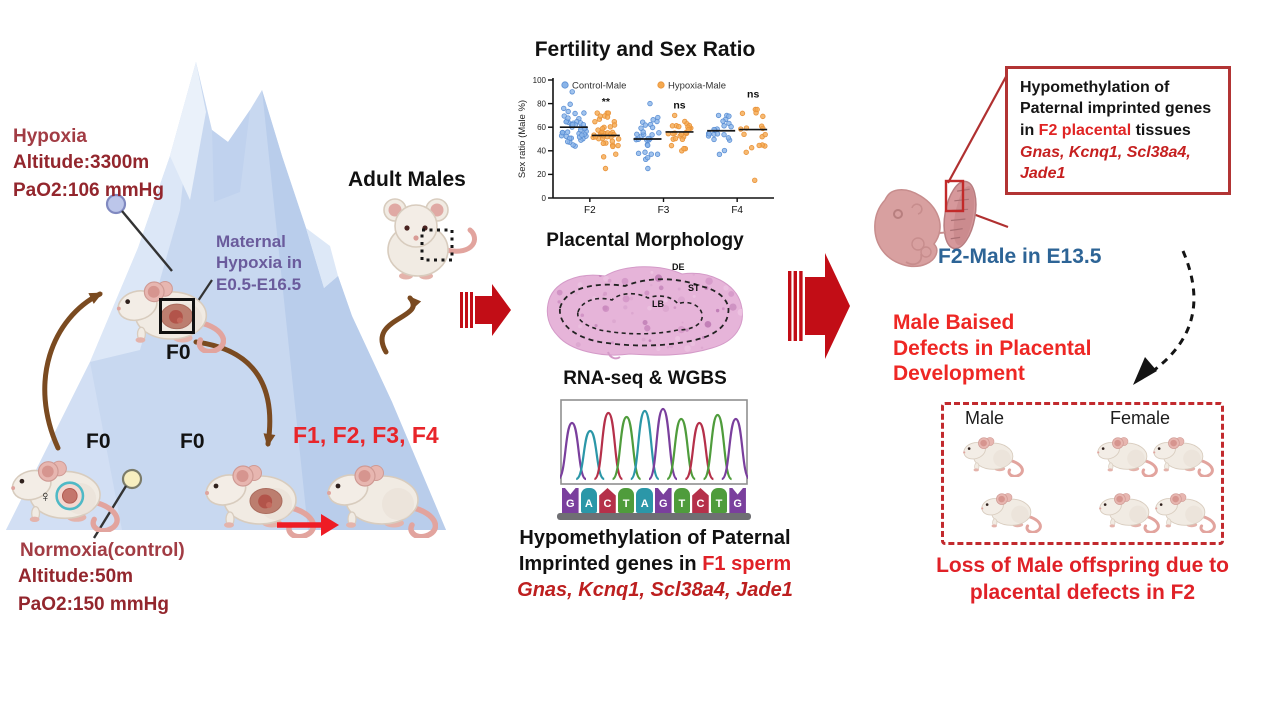 The height and width of the screenshot is (728, 1267). Describe the element at coordinates (697, 86) in the screenshot. I see `svg-text: Hypoxia-Male` at that location.